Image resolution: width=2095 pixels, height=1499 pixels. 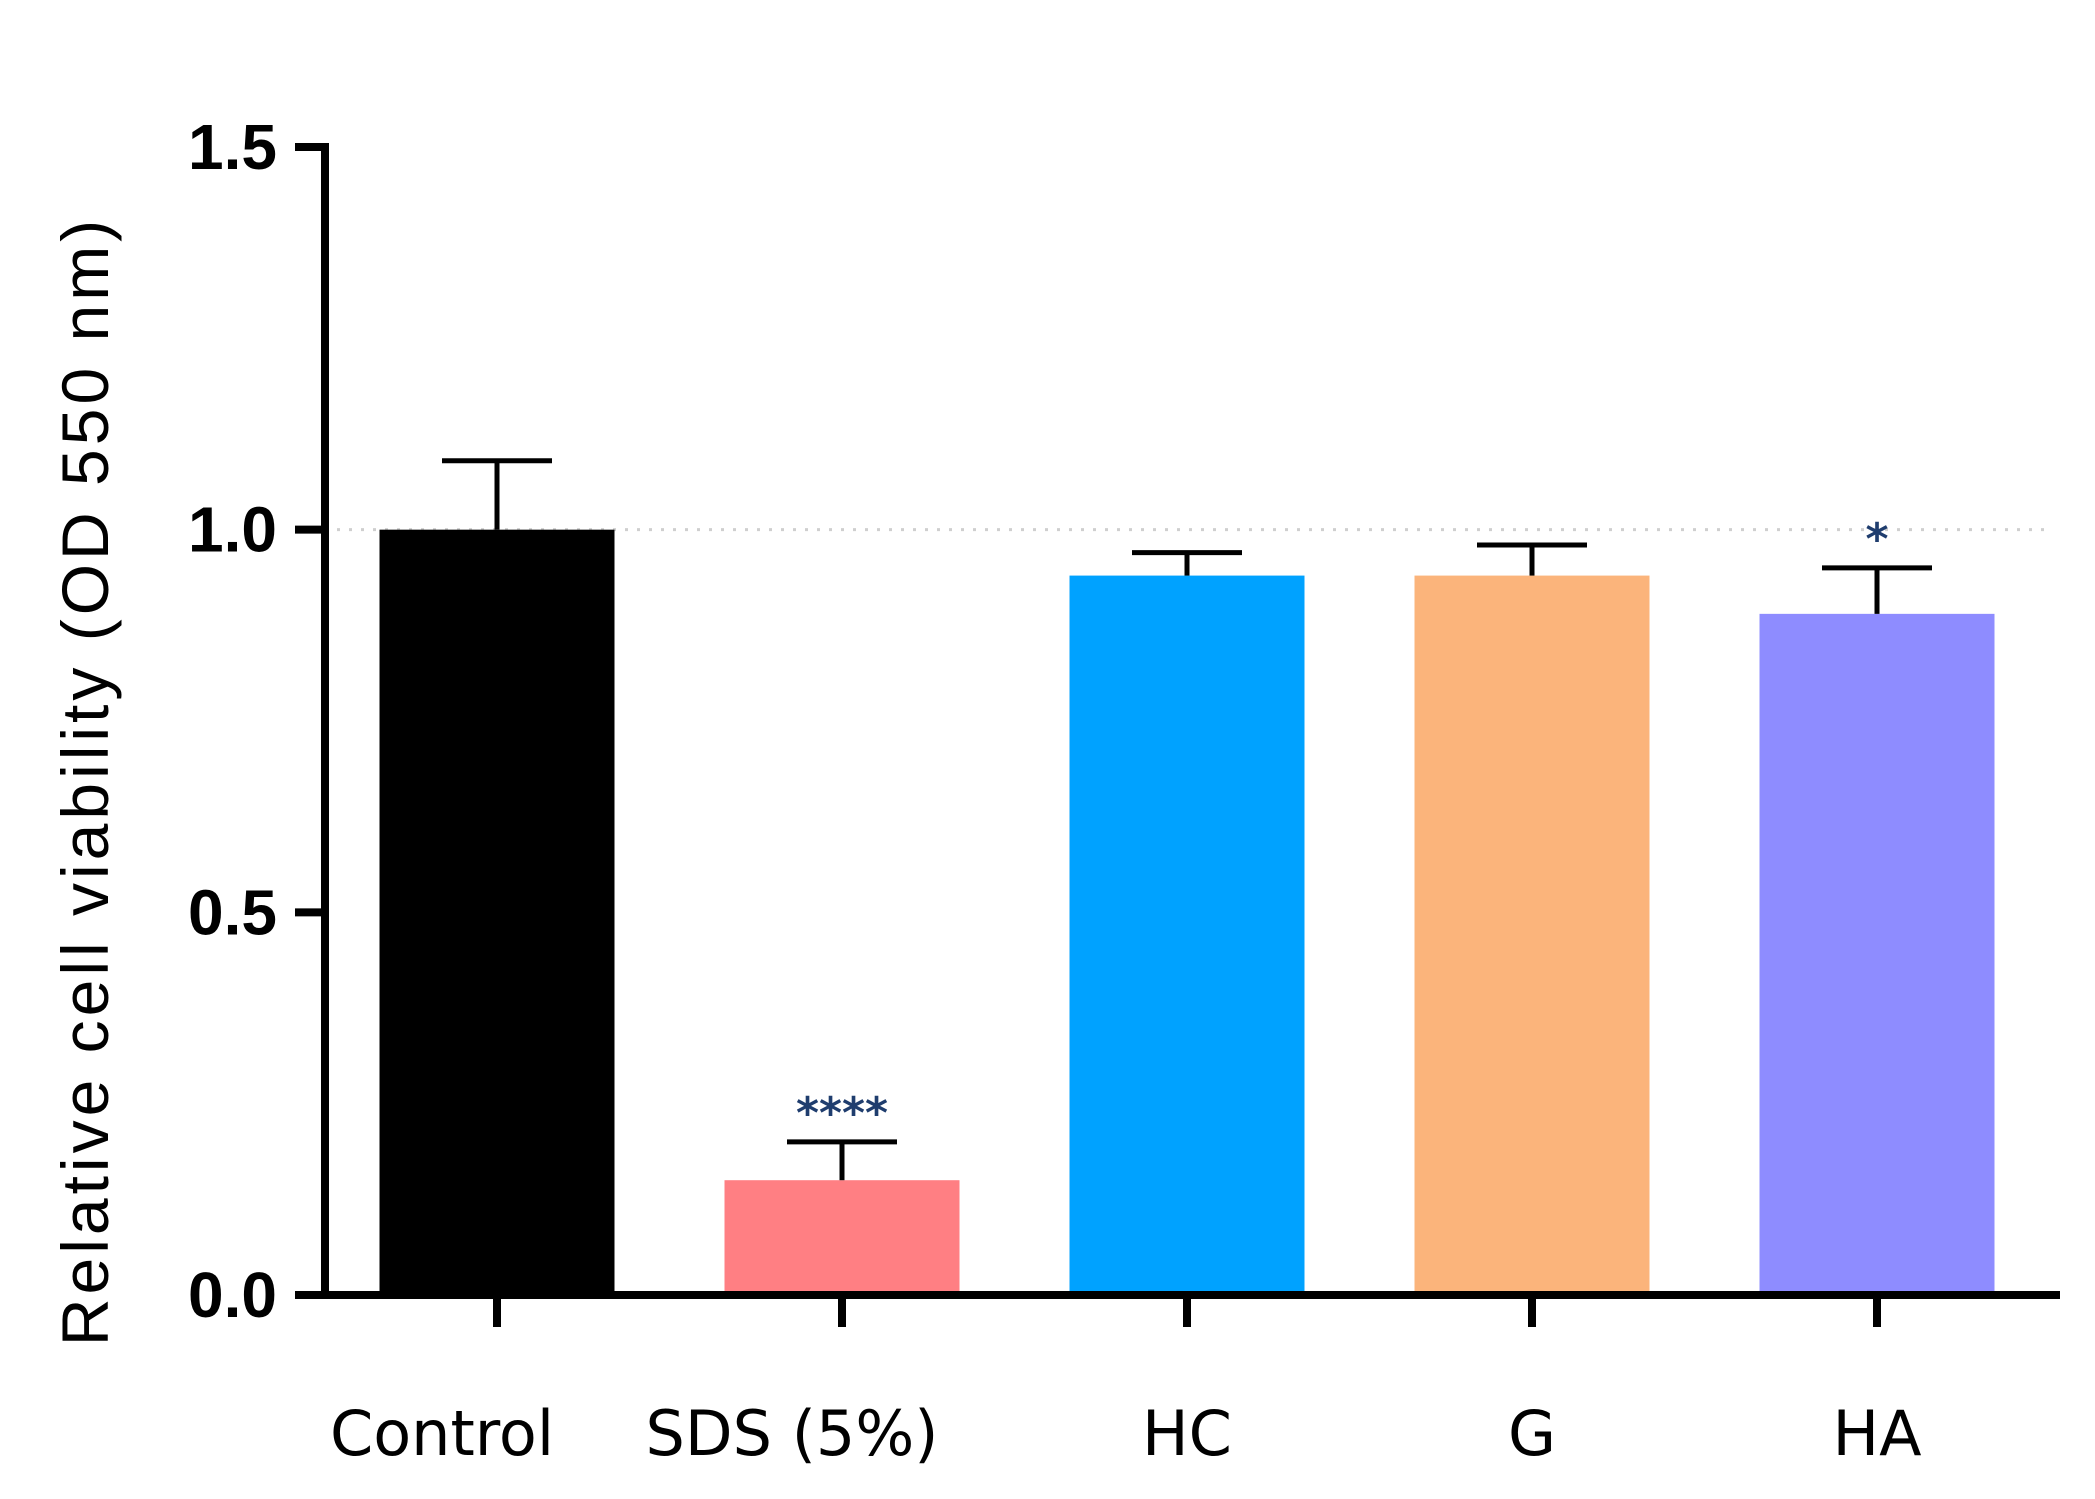 What do you see at coordinates (1876, 539) in the screenshot?
I see `significance-label: *` at bounding box center [1876, 539].